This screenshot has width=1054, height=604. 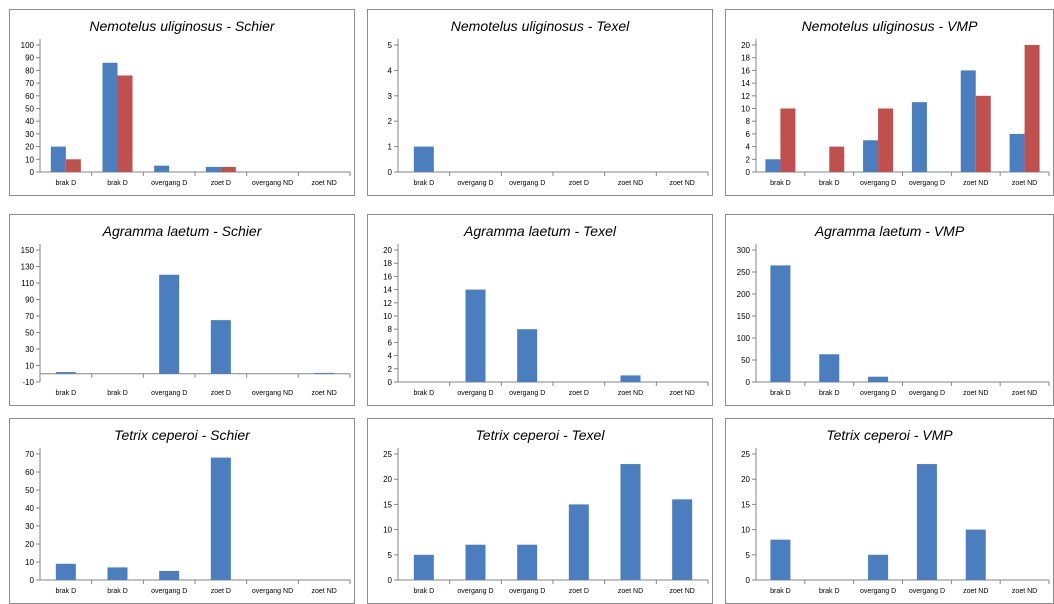 What do you see at coordinates (29, 70) in the screenshot?
I see `y-tick-label: 80` at bounding box center [29, 70].